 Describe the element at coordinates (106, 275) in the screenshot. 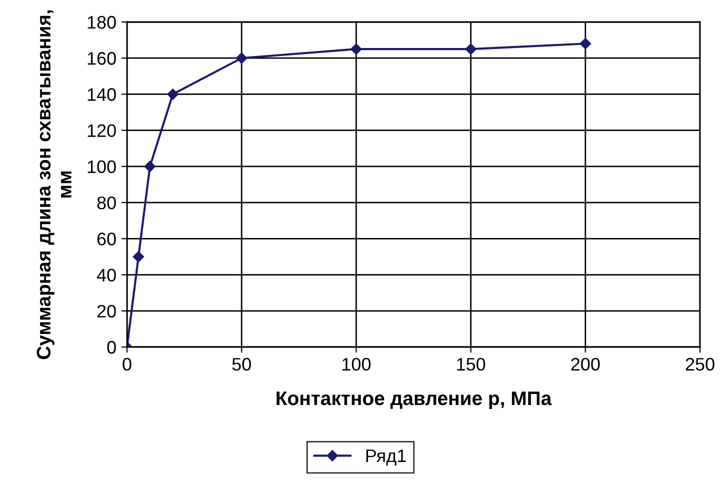

I see `y-tick-label: 40` at that location.